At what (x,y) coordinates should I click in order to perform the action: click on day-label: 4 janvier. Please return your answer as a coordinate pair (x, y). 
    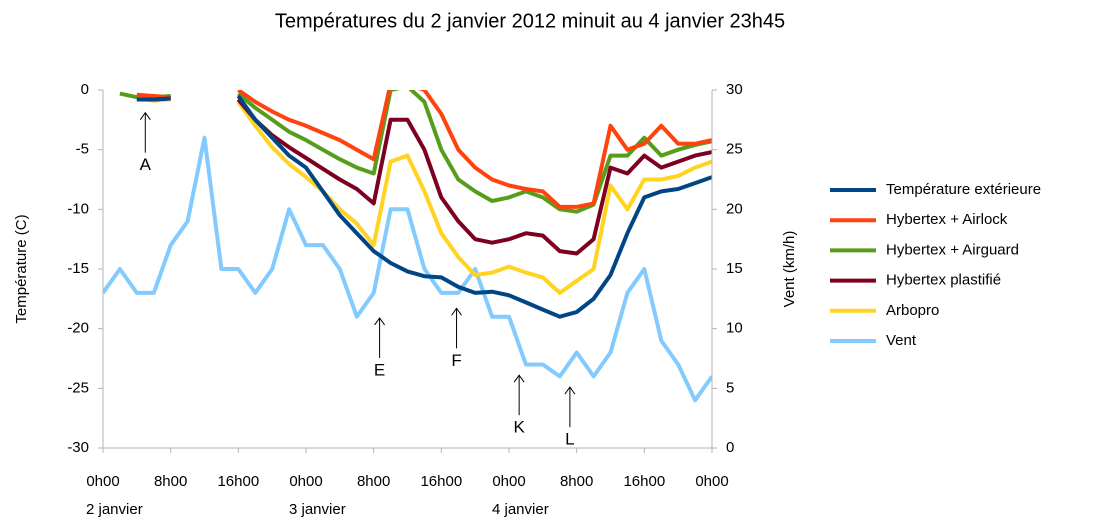
    Looking at the image, I should click on (520, 509).